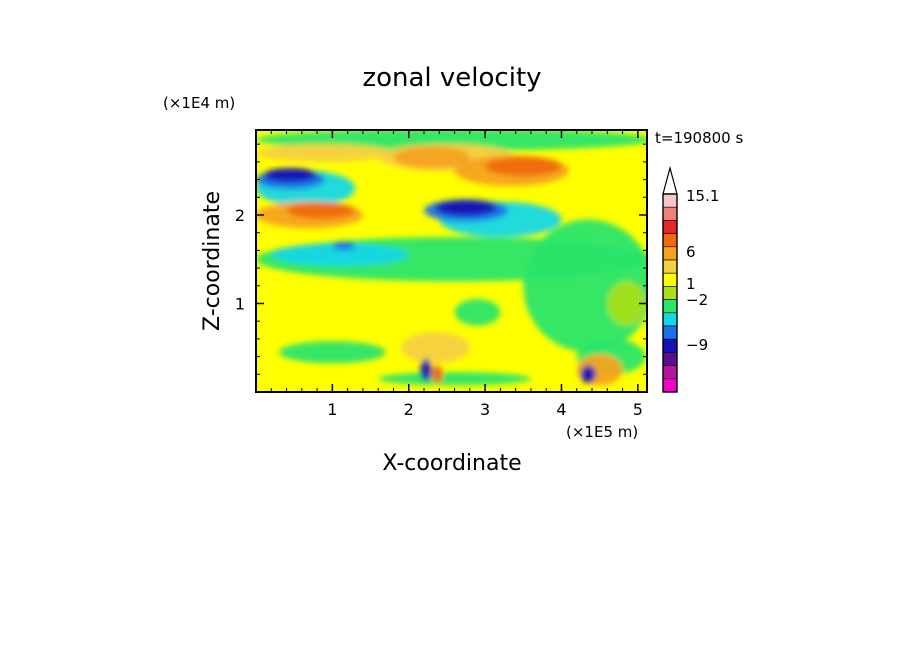  What do you see at coordinates (670, 180) in the screenshot?
I see `colorbar-arrow` at bounding box center [670, 180].